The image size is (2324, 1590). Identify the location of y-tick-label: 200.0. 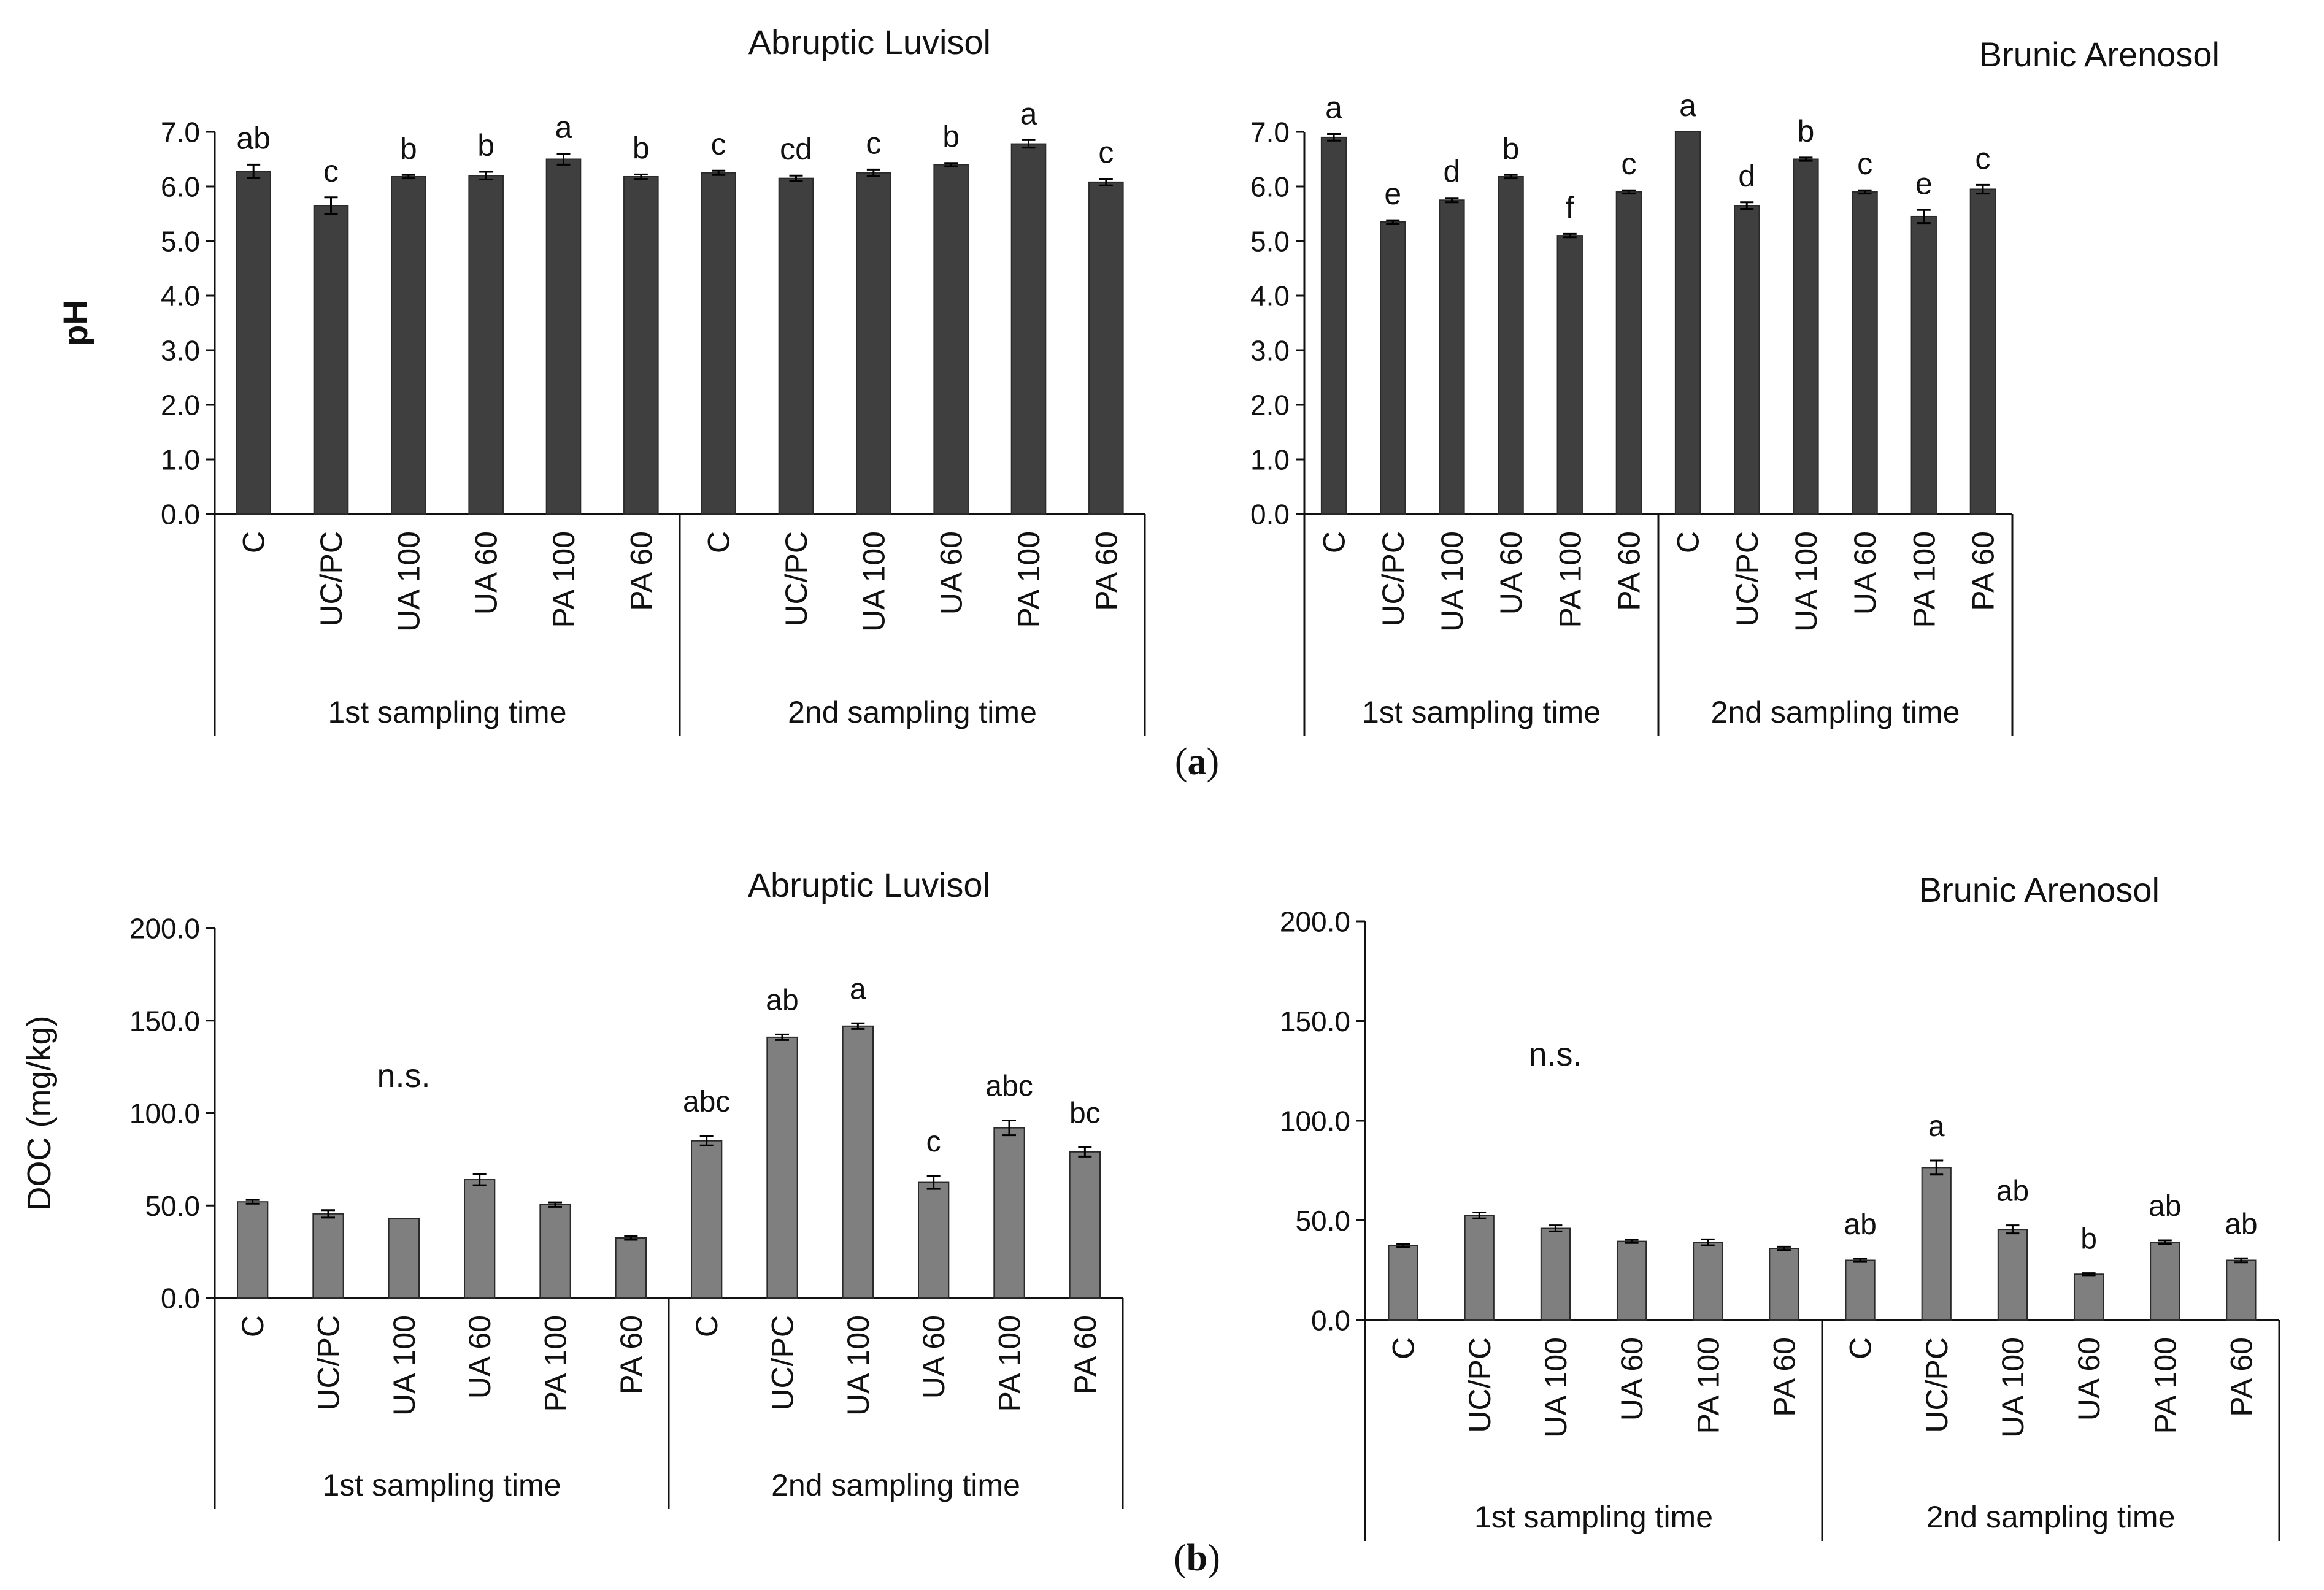
(164, 929).